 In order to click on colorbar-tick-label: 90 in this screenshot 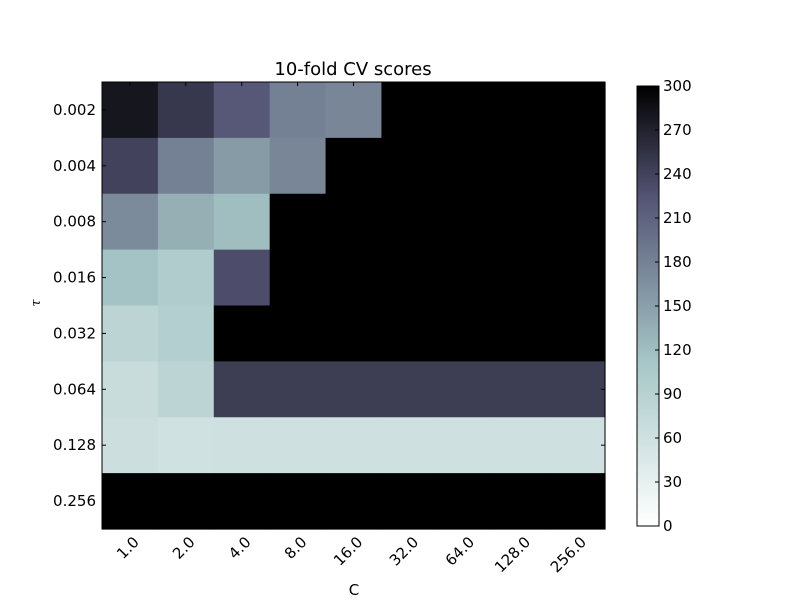, I will do `click(672, 394)`.